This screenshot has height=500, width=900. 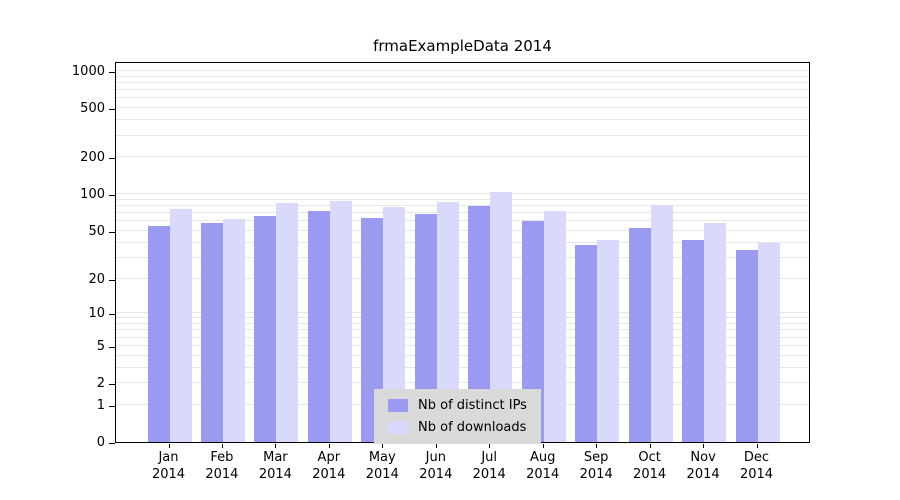 I want to click on x-label-mar: Mar 2014, so click(x=275, y=466).